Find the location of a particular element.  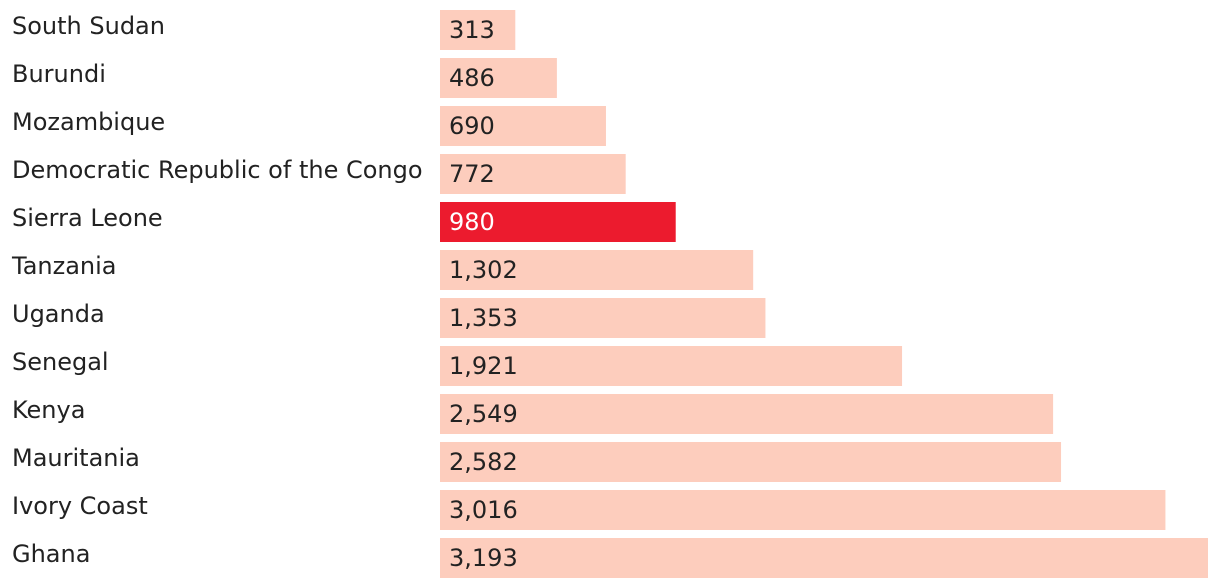

bar-row: Ivory Coast 3,016 is located at coordinates (589, 510).